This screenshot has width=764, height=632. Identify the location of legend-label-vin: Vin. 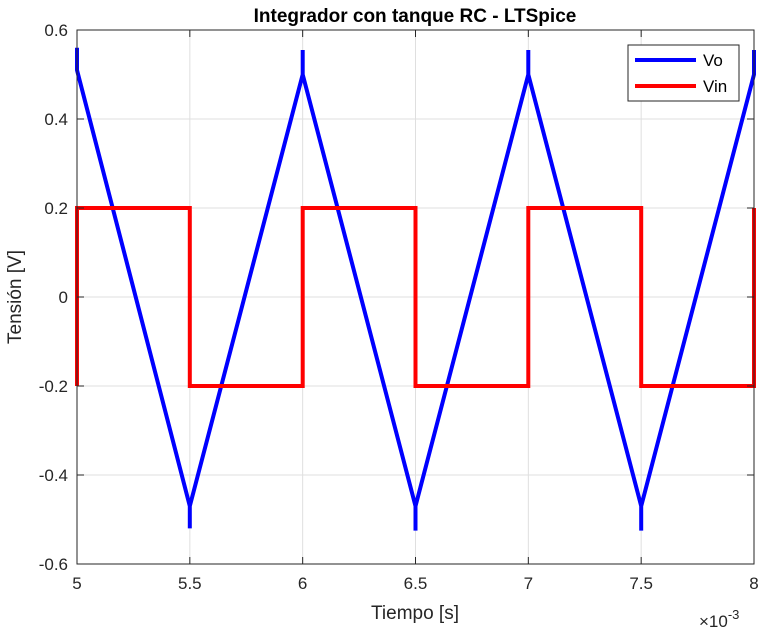
(715, 86).